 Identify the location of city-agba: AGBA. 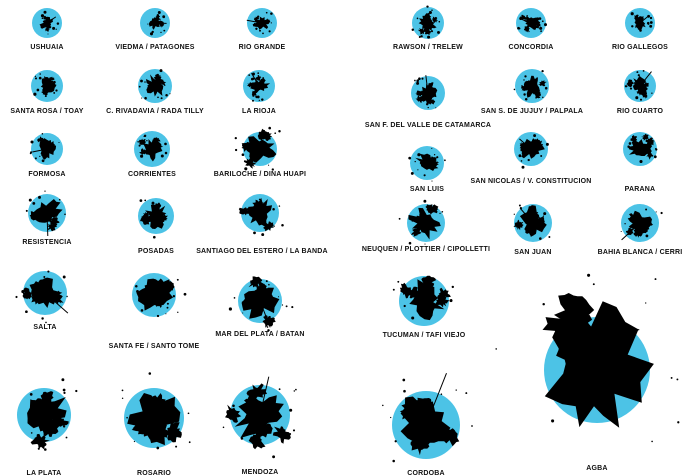
(587, 372).